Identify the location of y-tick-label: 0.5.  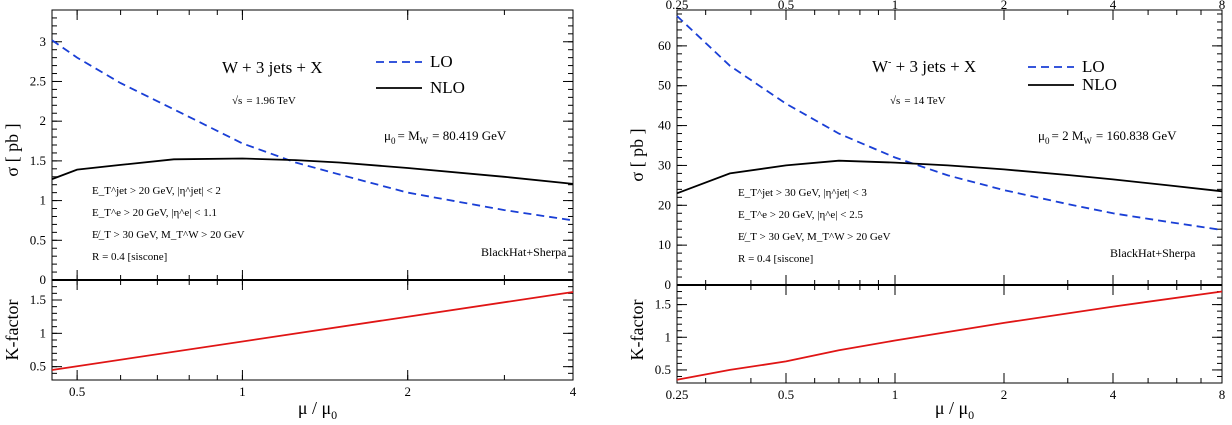
(38, 239).